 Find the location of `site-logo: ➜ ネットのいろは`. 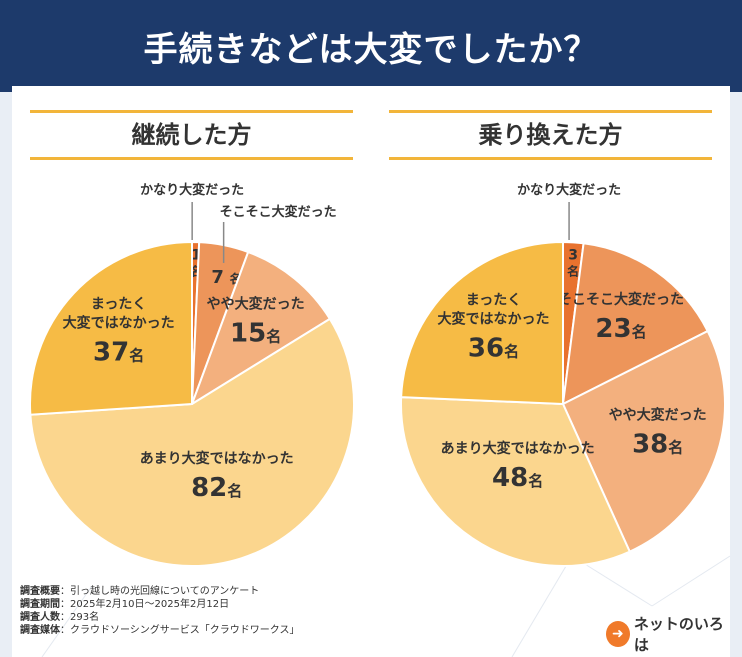

site-logo: ➜ ネットのいろは is located at coordinates (668, 634).